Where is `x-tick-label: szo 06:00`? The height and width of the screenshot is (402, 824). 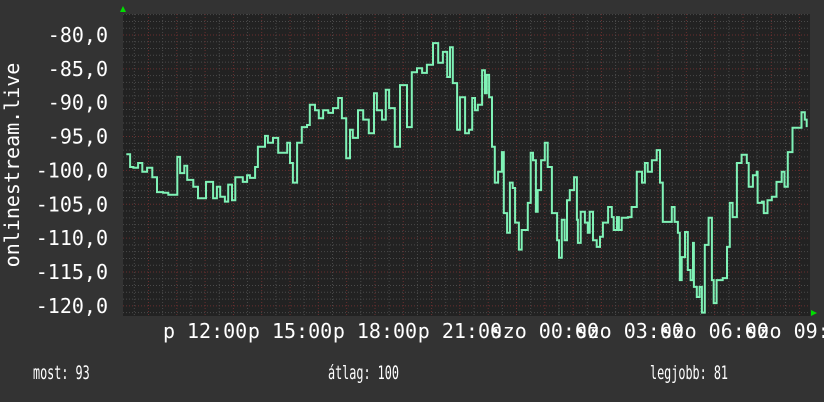 x-tick-label: szo 06:00 is located at coordinates (715, 331).